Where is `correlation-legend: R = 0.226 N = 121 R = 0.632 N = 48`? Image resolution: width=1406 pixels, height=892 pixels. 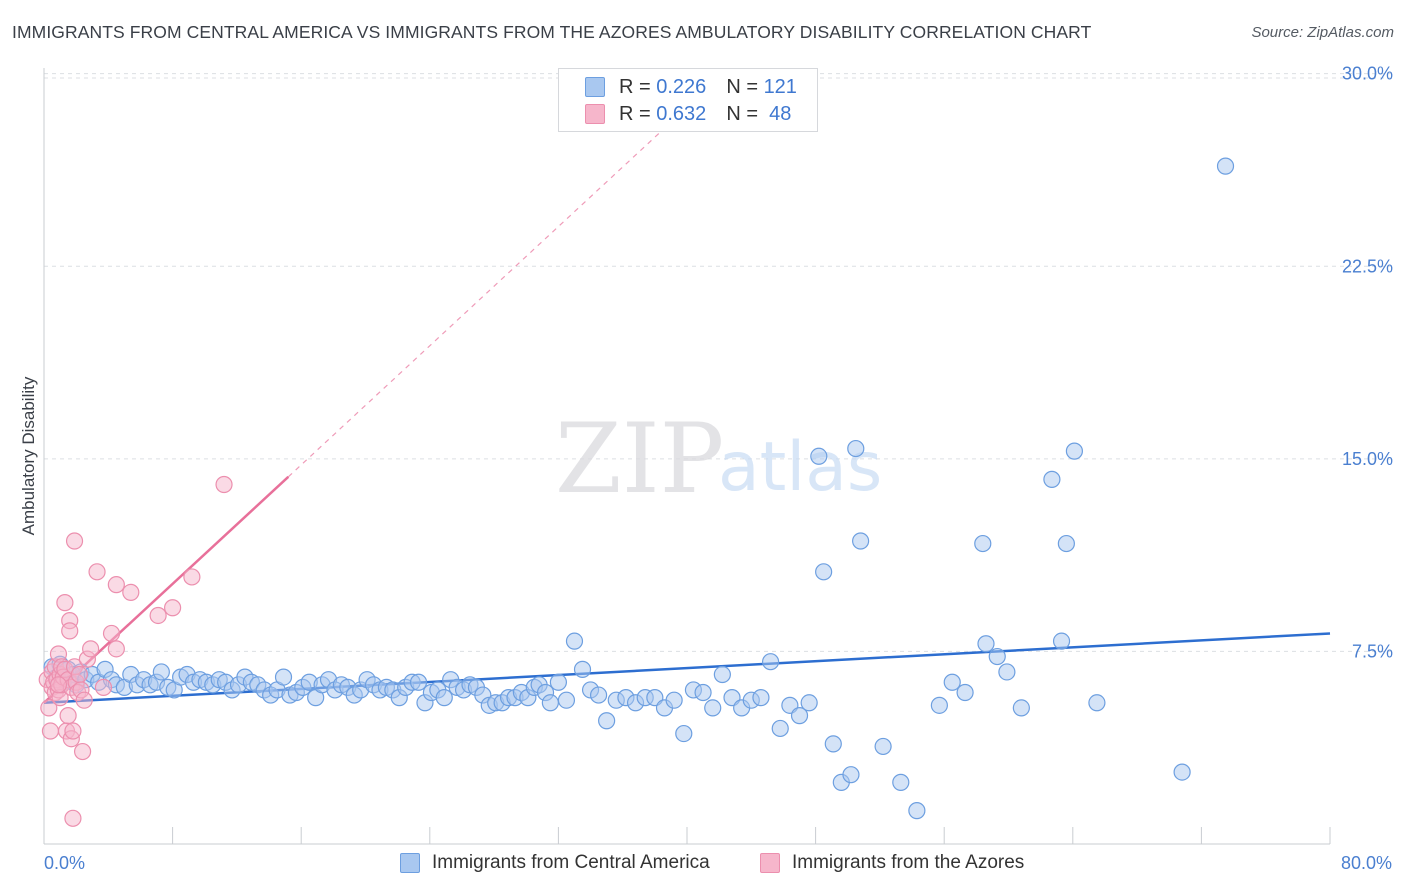
correlation-legend: R = 0.226 N = 121 R = 0.632 N = 48 is located at coordinates (688, 100).